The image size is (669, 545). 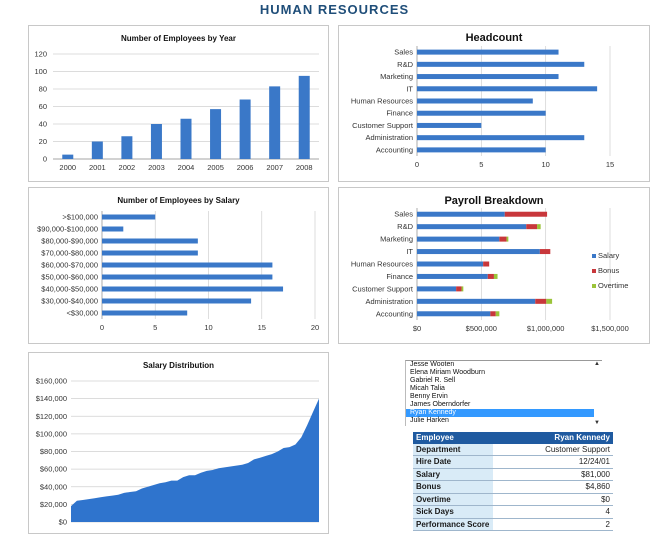 I want to click on row-label: Hire Date, so click(x=453, y=462).